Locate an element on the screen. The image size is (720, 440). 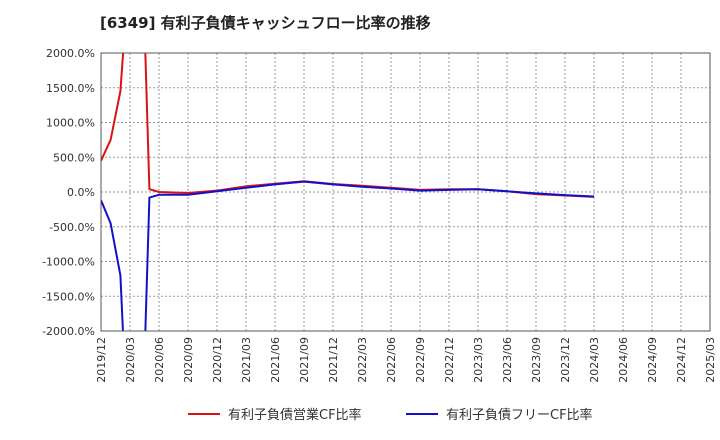
y-tick-label: 2000.0% is located at coordinates (70, 53).